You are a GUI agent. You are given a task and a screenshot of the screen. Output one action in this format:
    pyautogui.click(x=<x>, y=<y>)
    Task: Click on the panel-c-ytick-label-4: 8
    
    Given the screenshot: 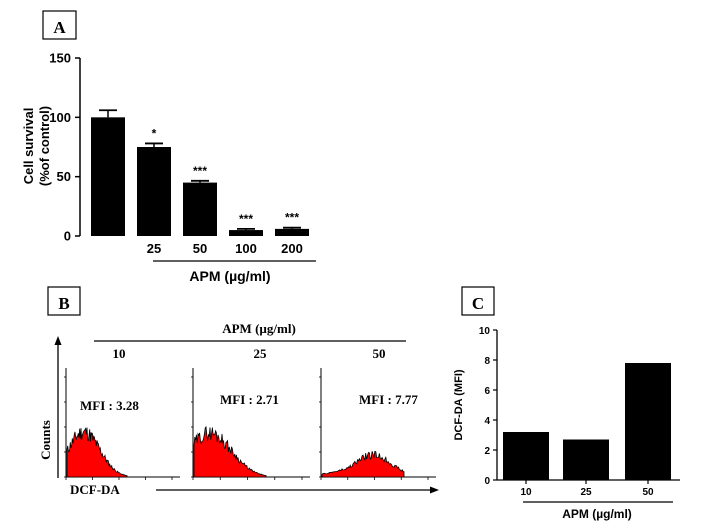 What is the action you would take?
    pyautogui.click(x=487, y=361)
    